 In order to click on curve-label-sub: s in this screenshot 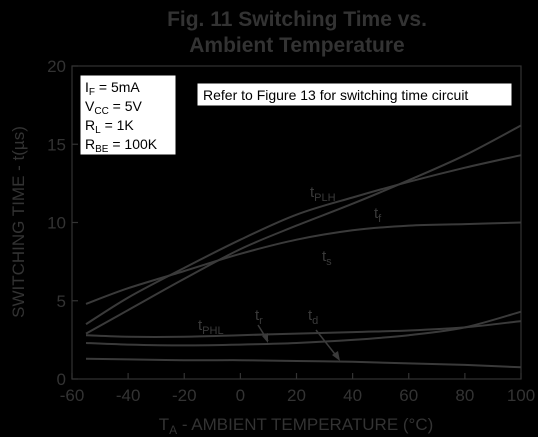, I will do `click(329, 262)`.